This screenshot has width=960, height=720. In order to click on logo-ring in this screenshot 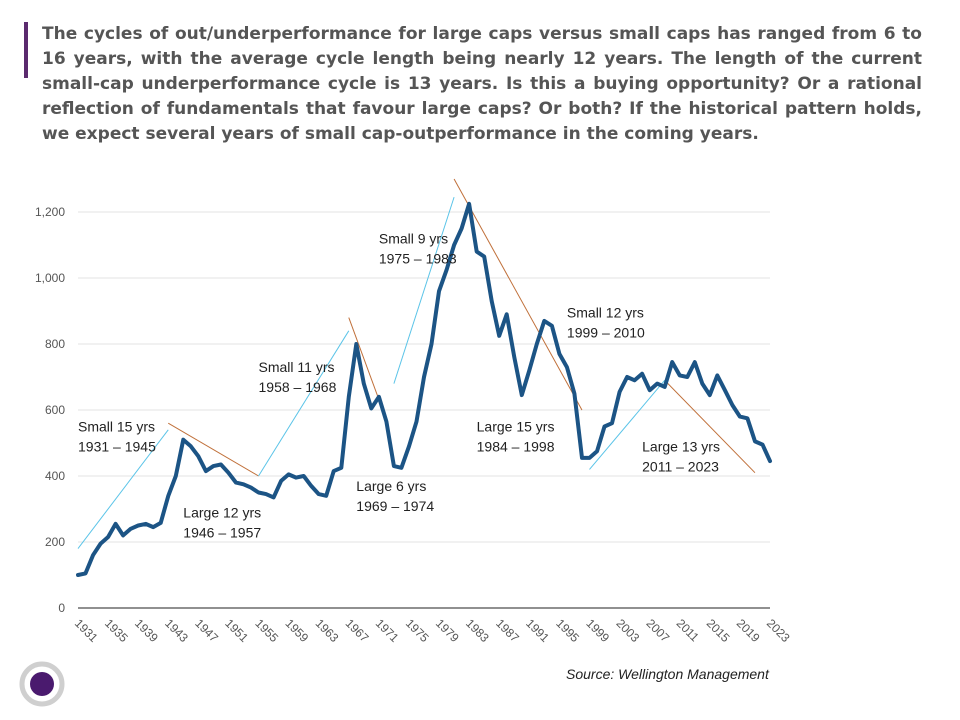, I will do `click(42, 684)`.